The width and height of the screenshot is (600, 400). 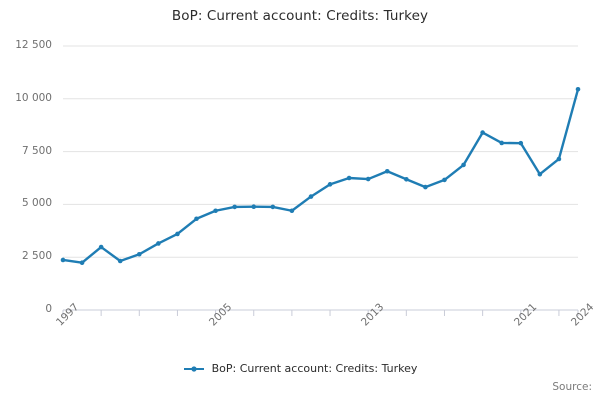 What do you see at coordinates (36, 203) in the screenshot?
I see `y-axis-tick-label: 5 000` at bounding box center [36, 203].